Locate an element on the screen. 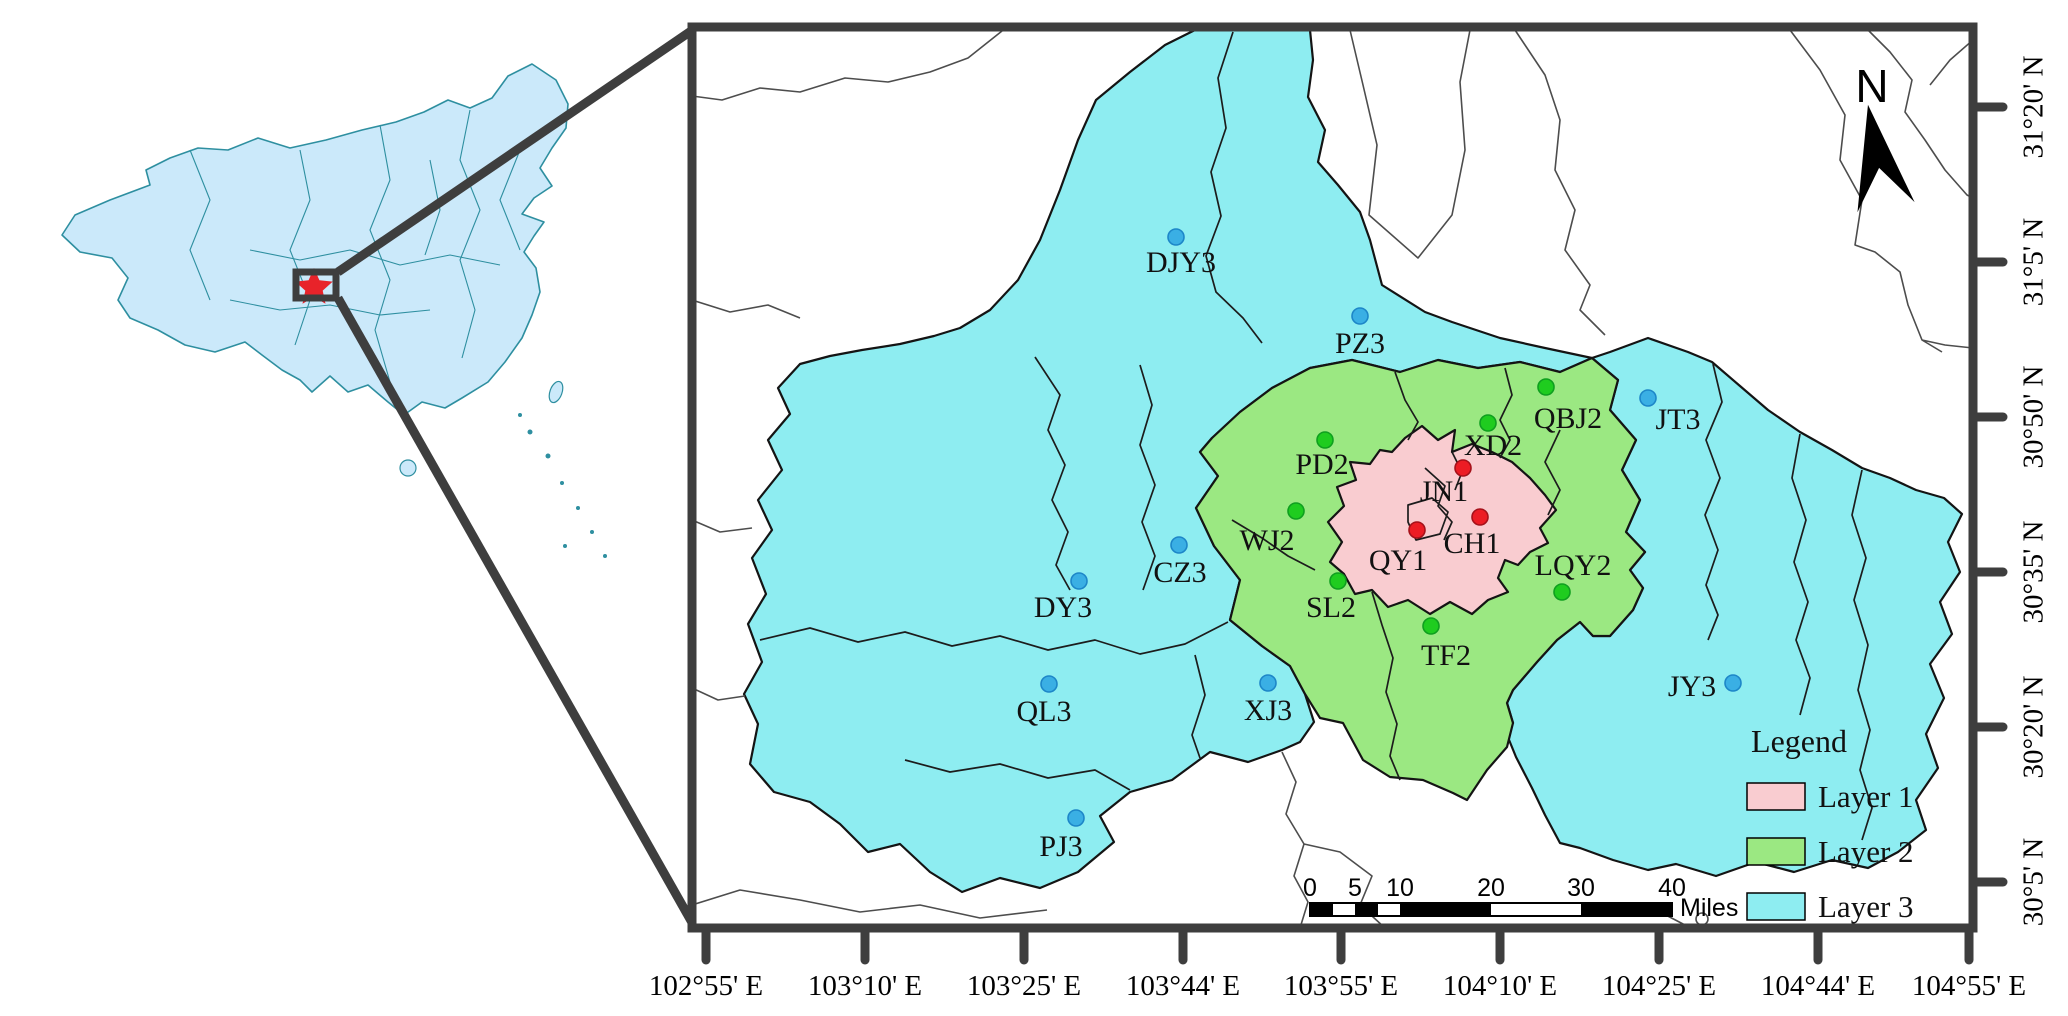  legend: Legend Layer 1 Layer 2 Layer 3 is located at coordinates (1830, 823).